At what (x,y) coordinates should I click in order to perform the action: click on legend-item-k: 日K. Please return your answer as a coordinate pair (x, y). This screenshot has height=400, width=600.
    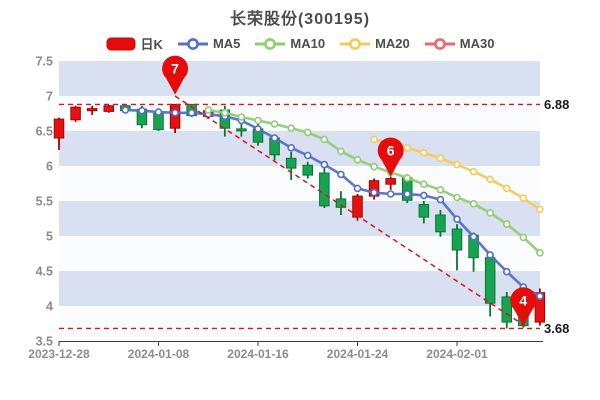
    Looking at the image, I should click on (134, 43).